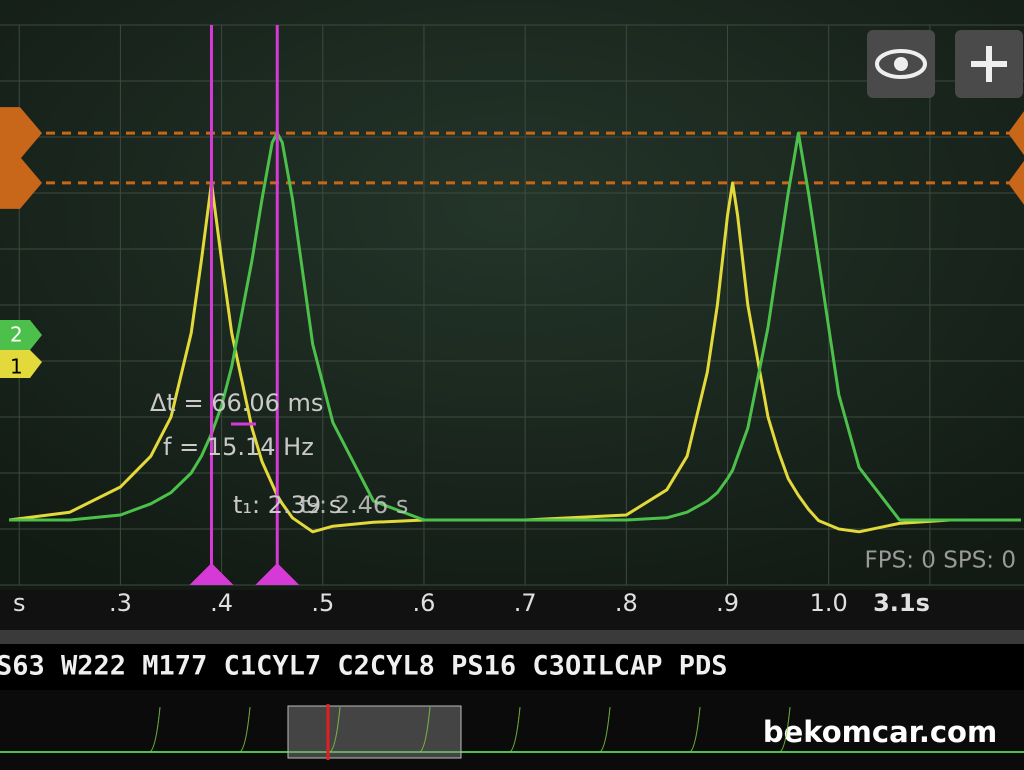  What do you see at coordinates (322, 603) in the screenshot?
I see `x-tick-label: .5` at bounding box center [322, 603].